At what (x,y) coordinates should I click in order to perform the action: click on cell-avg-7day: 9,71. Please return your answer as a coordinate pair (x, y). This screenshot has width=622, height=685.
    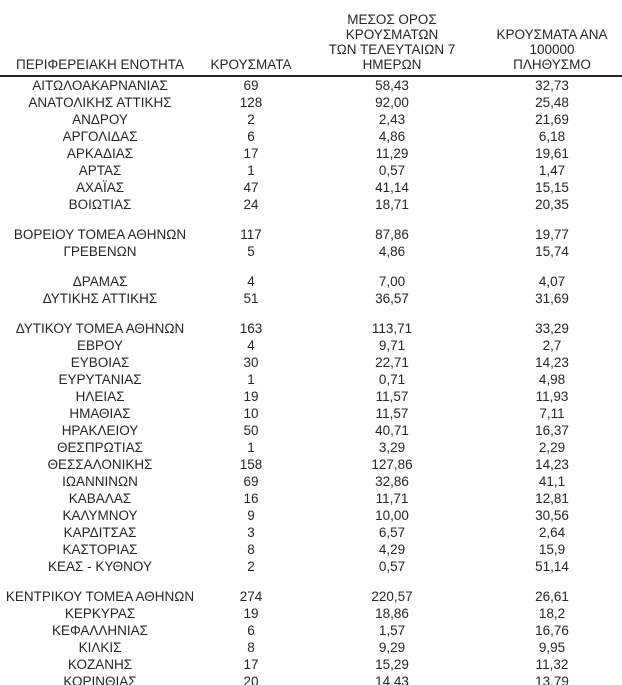
    Looking at the image, I should click on (392, 345).